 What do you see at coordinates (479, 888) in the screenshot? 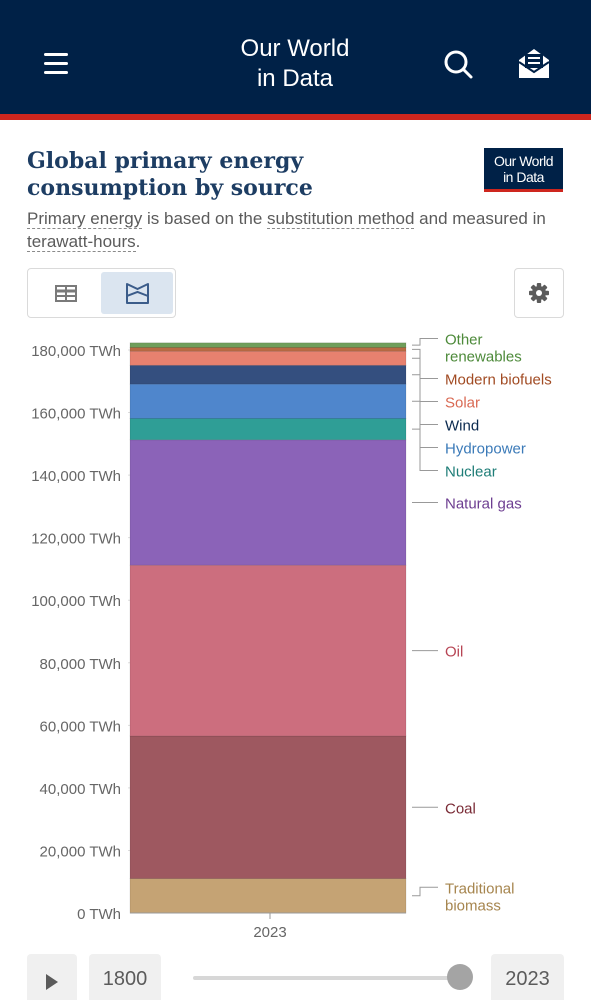
I see `legend-label: Traditional` at bounding box center [479, 888].